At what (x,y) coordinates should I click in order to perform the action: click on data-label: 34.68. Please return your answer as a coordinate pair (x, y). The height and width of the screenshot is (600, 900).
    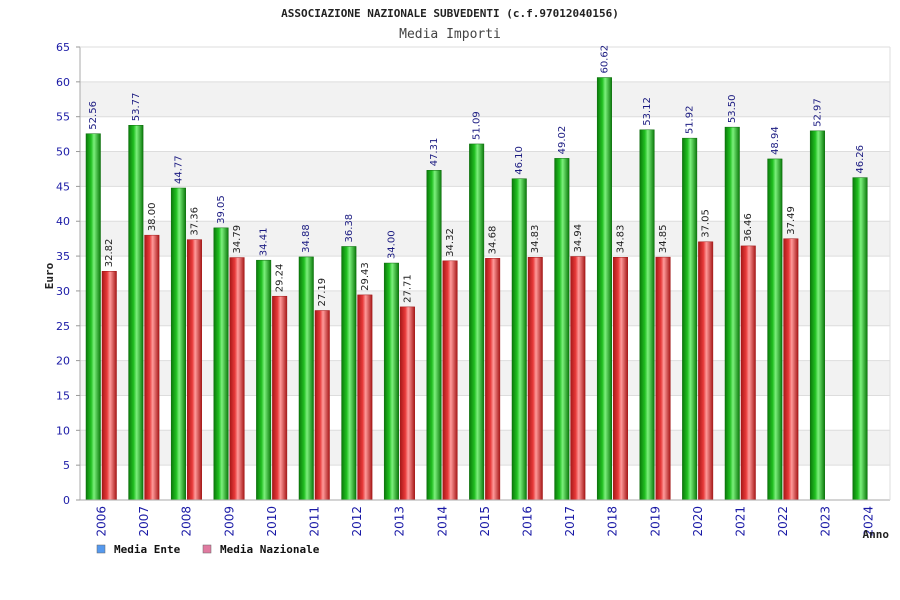
    Looking at the image, I should click on (493, 240).